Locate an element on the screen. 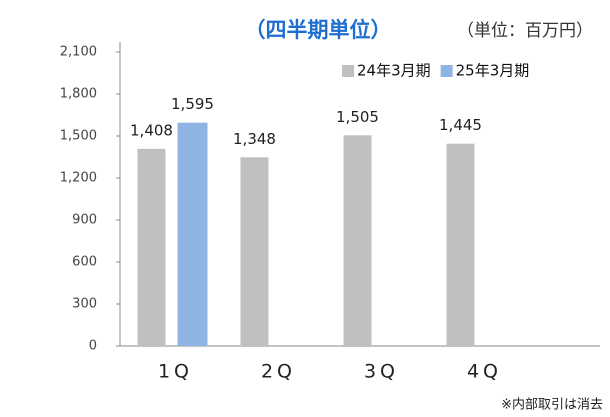  y-tick-label: 2,100 is located at coordinates (78, 52).